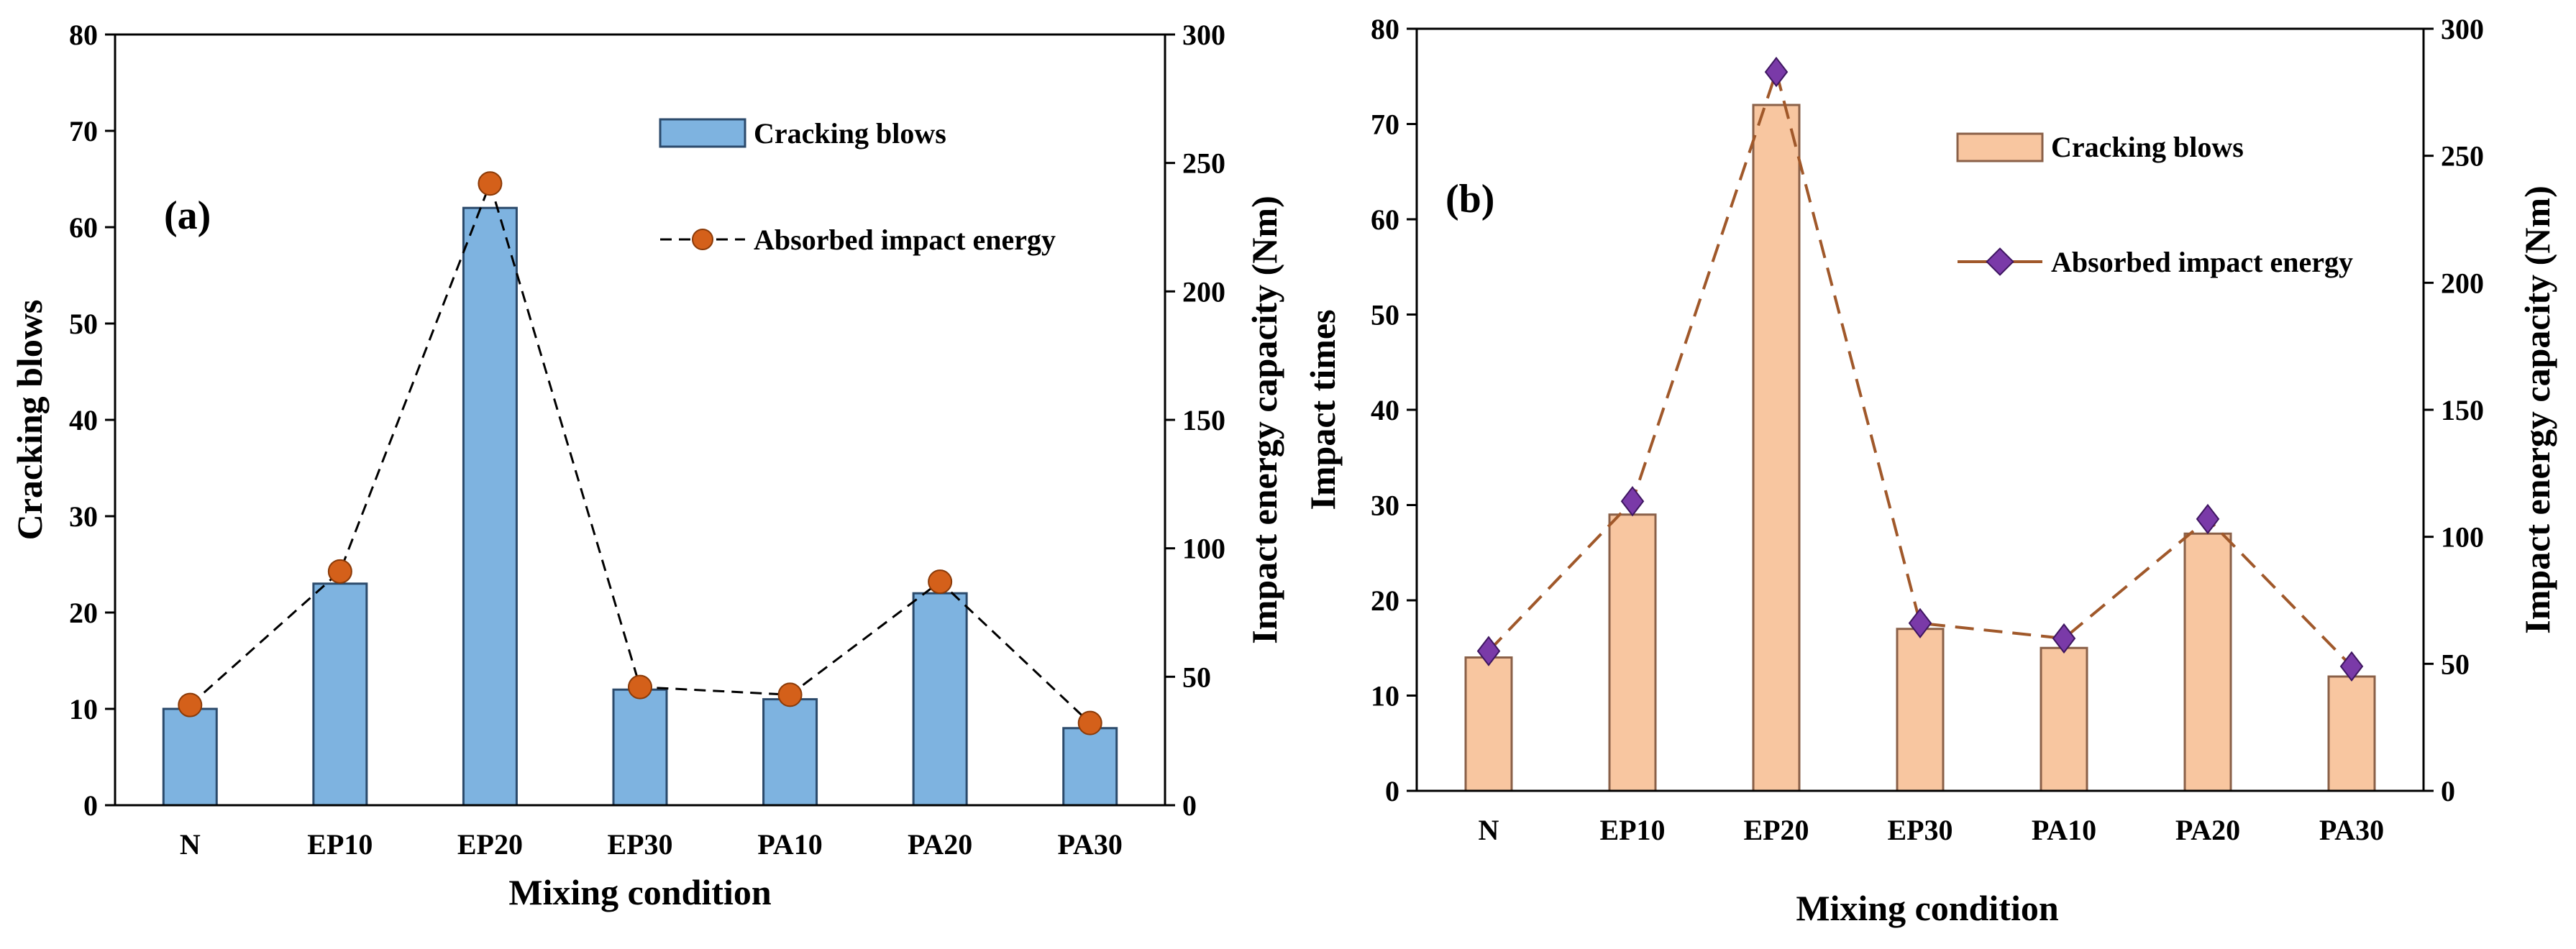 This screenshot has height=949, width=2576. What do you see at coordinates (340, 845) in the screenshot?
I see `x-tick-label: EP10` at bounding box center [340, 845].